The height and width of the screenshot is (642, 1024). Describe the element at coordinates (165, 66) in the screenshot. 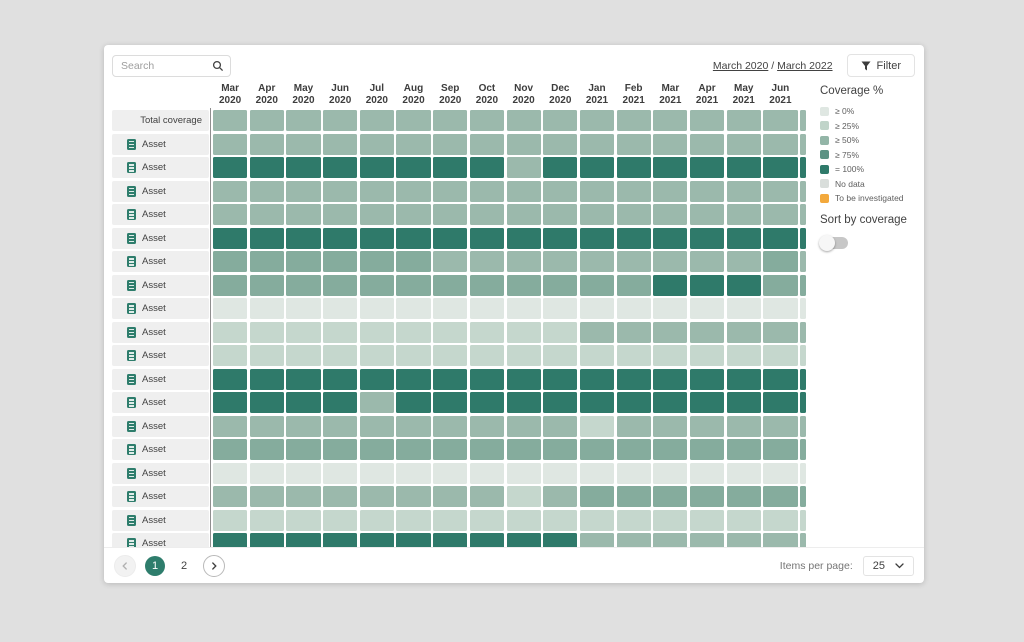

I see `search-input` at that location.